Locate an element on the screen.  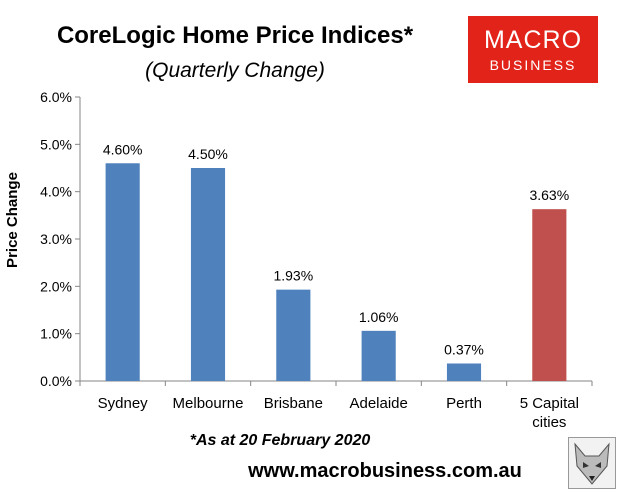
website-url: www.macrobusiness.com.au is located at coordinates (385, 471).